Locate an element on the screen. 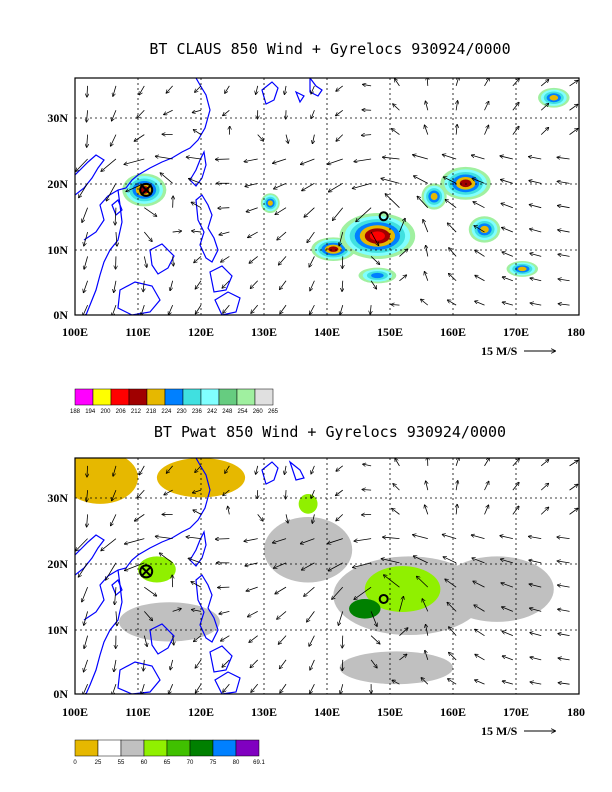 The image size is (612, 792). cloud-region is located at coordinates (554, 98).